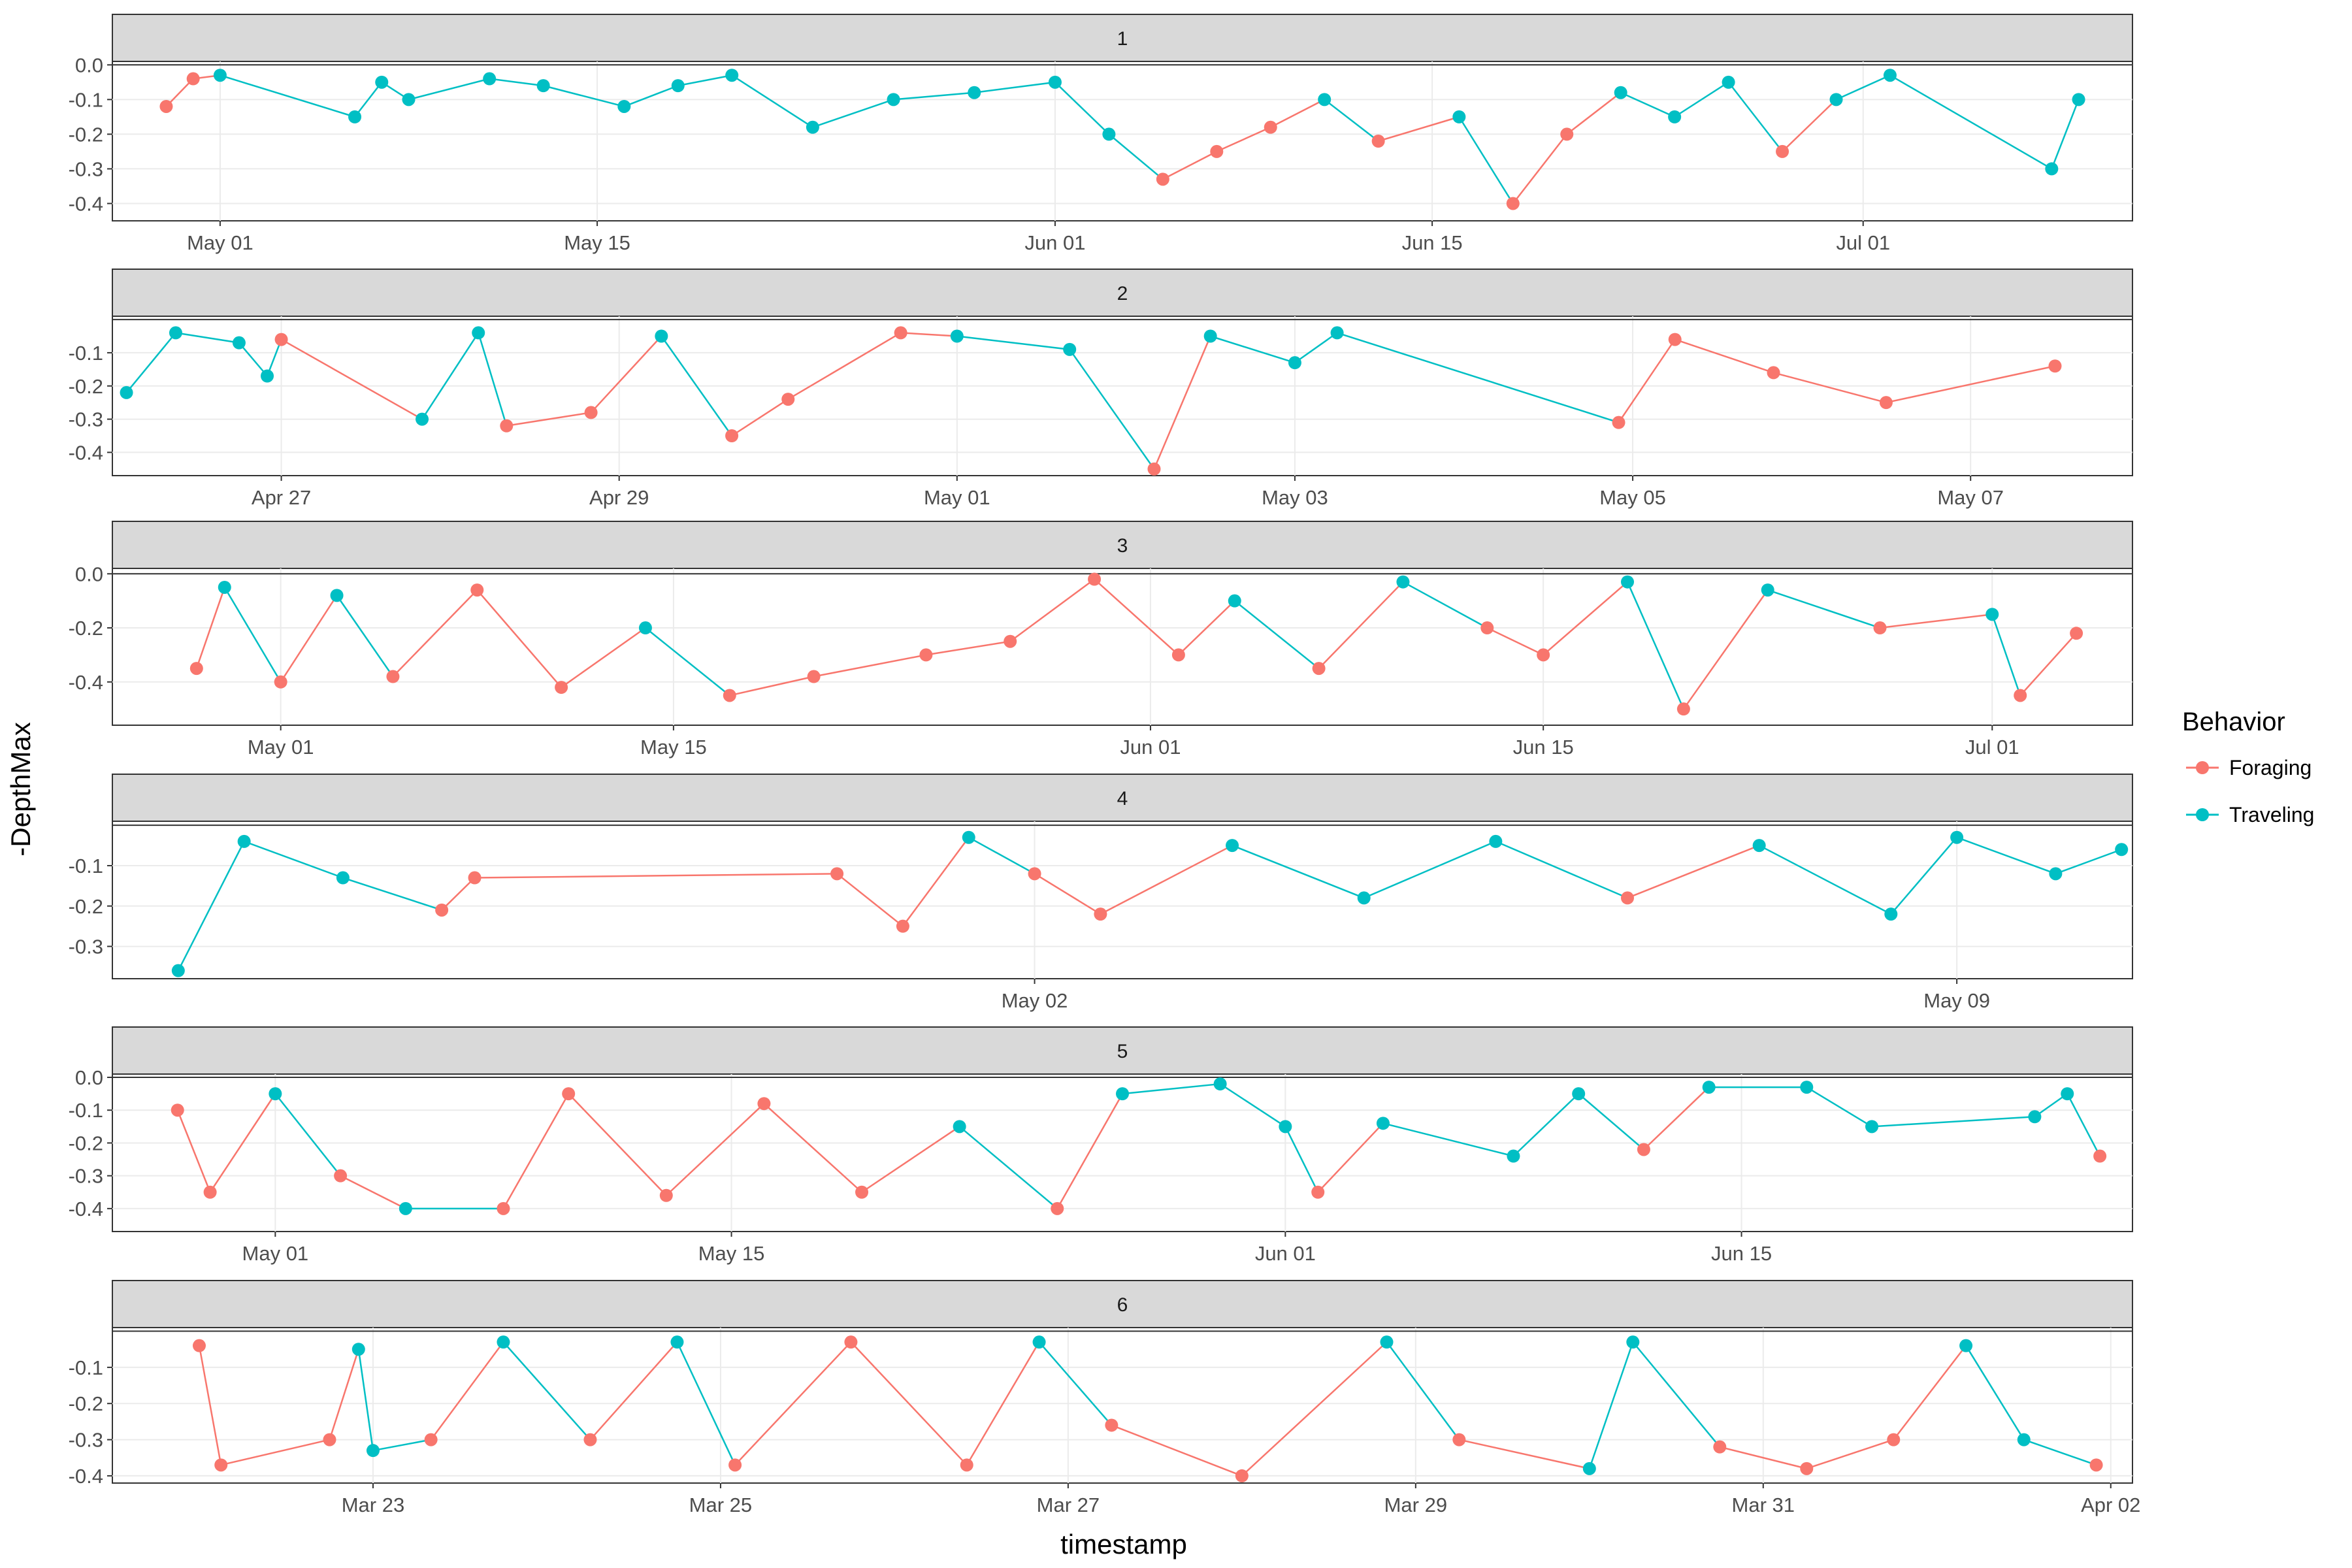  What do you see at coordinates (2202, 814) in the screenshot?
I see `legend-key-point` at bounding box center [2202, 814].